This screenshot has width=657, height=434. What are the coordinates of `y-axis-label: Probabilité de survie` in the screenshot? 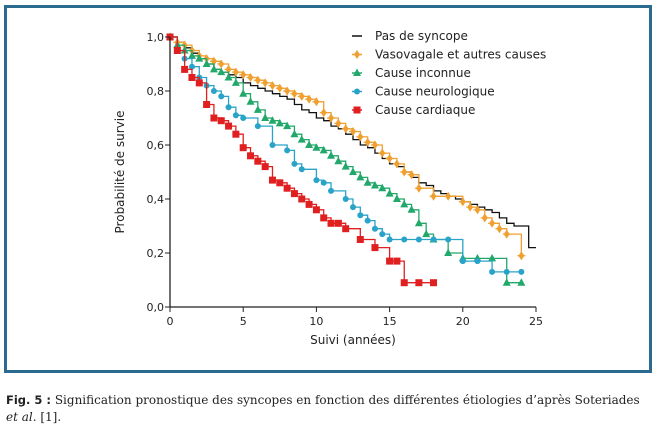 It's located at (120, 172).